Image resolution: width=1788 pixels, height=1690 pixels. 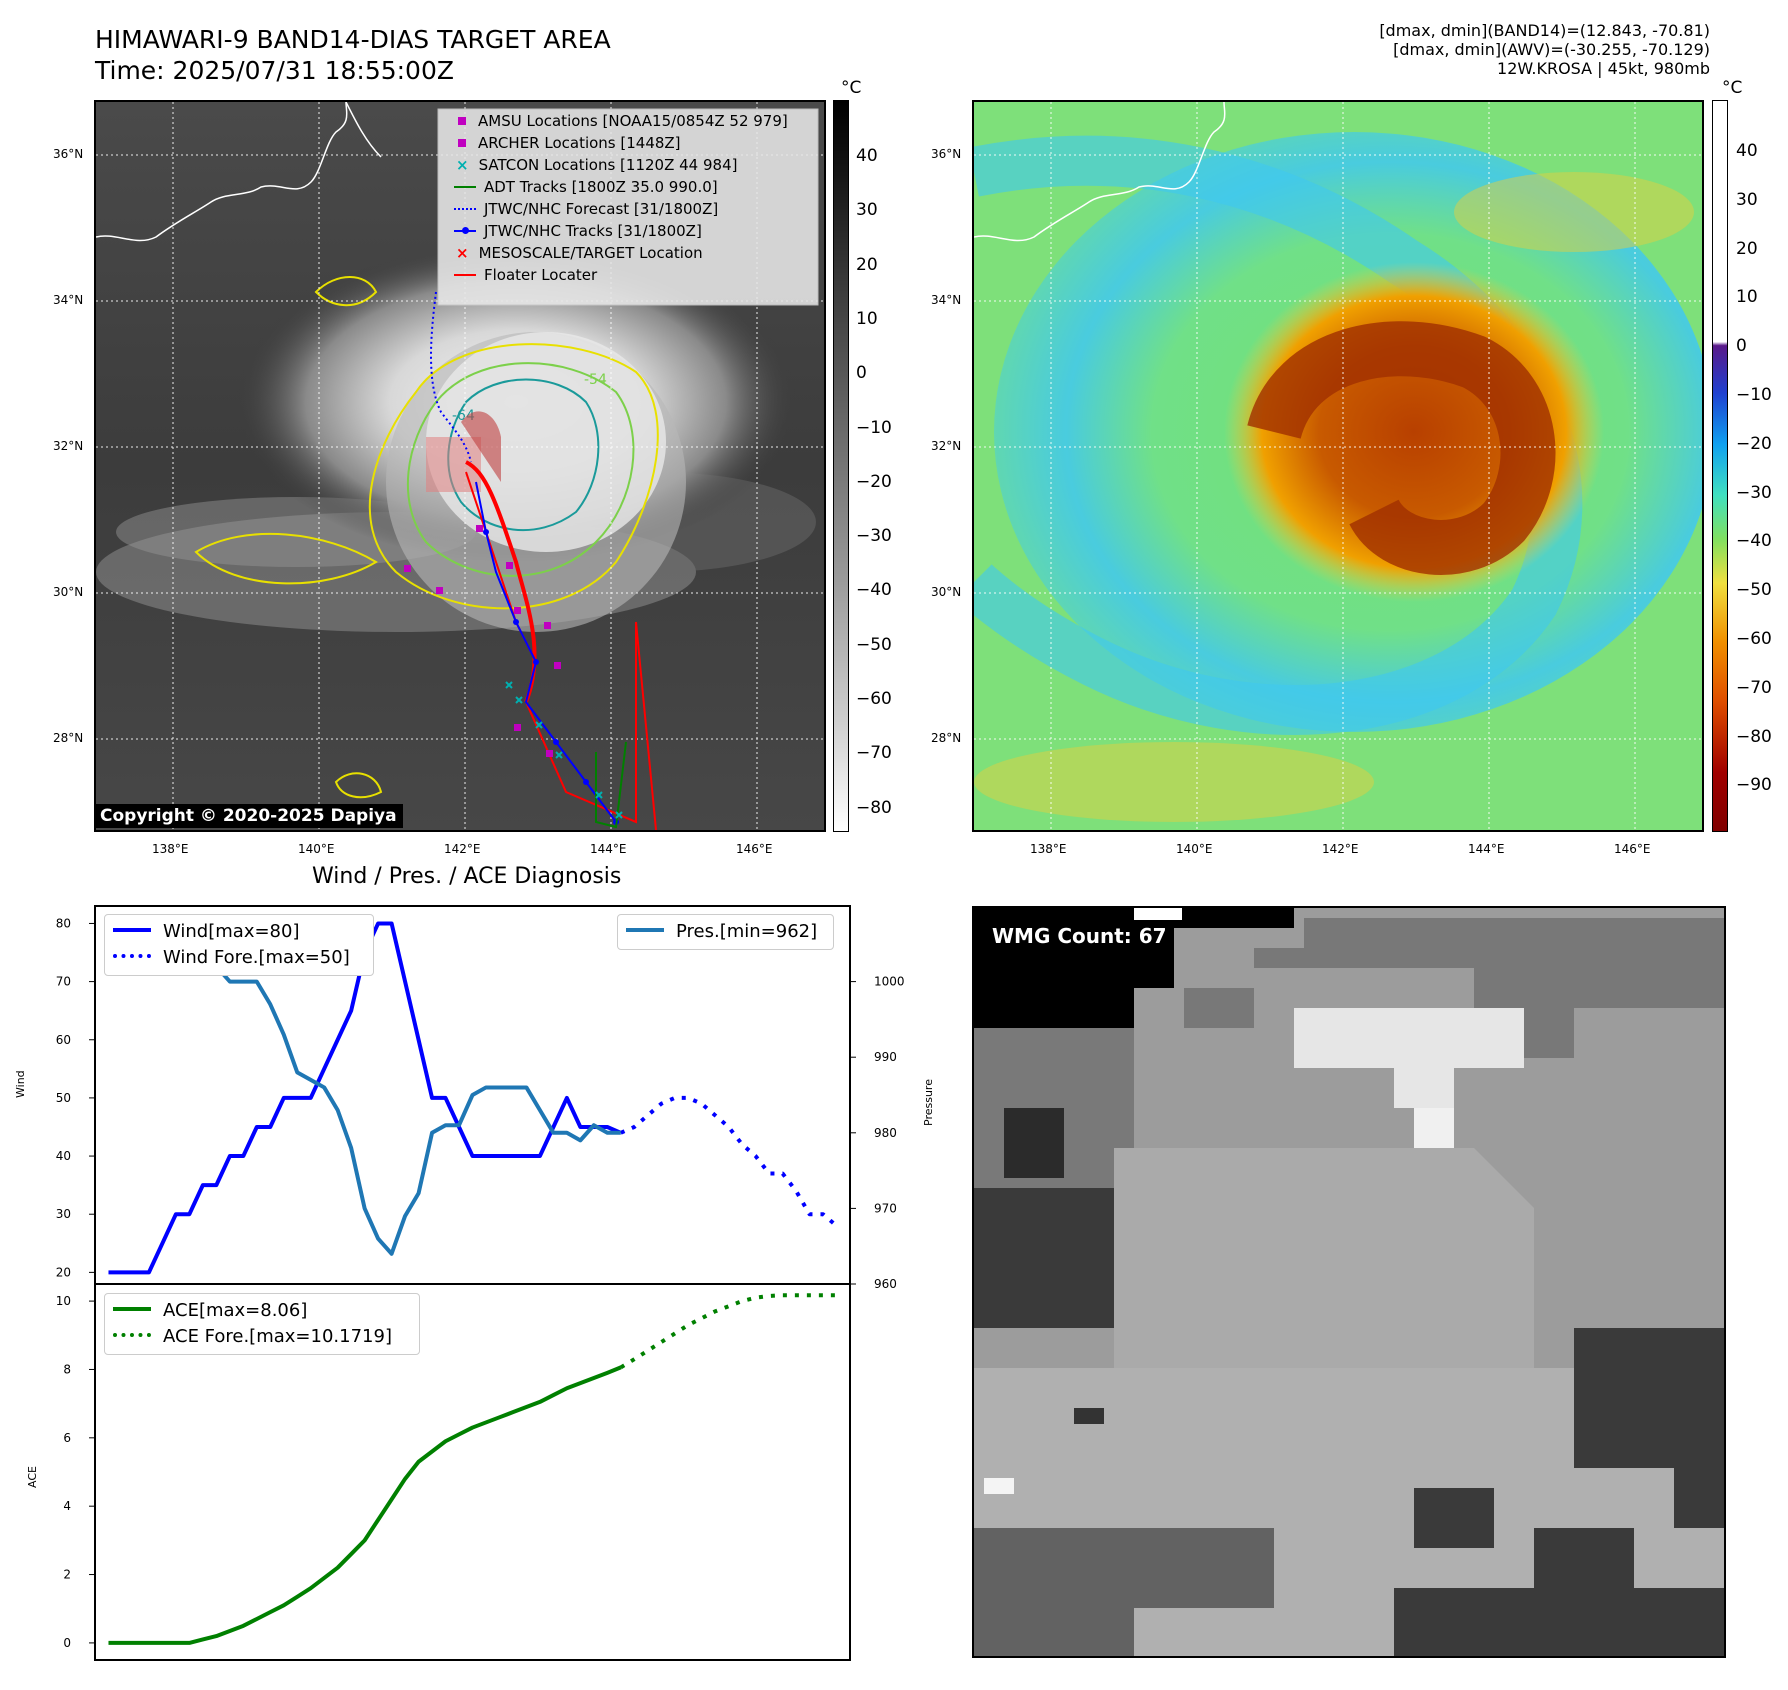 I want to click on pressure-legend: Pres.[min=962], so click(x=725, y=932).